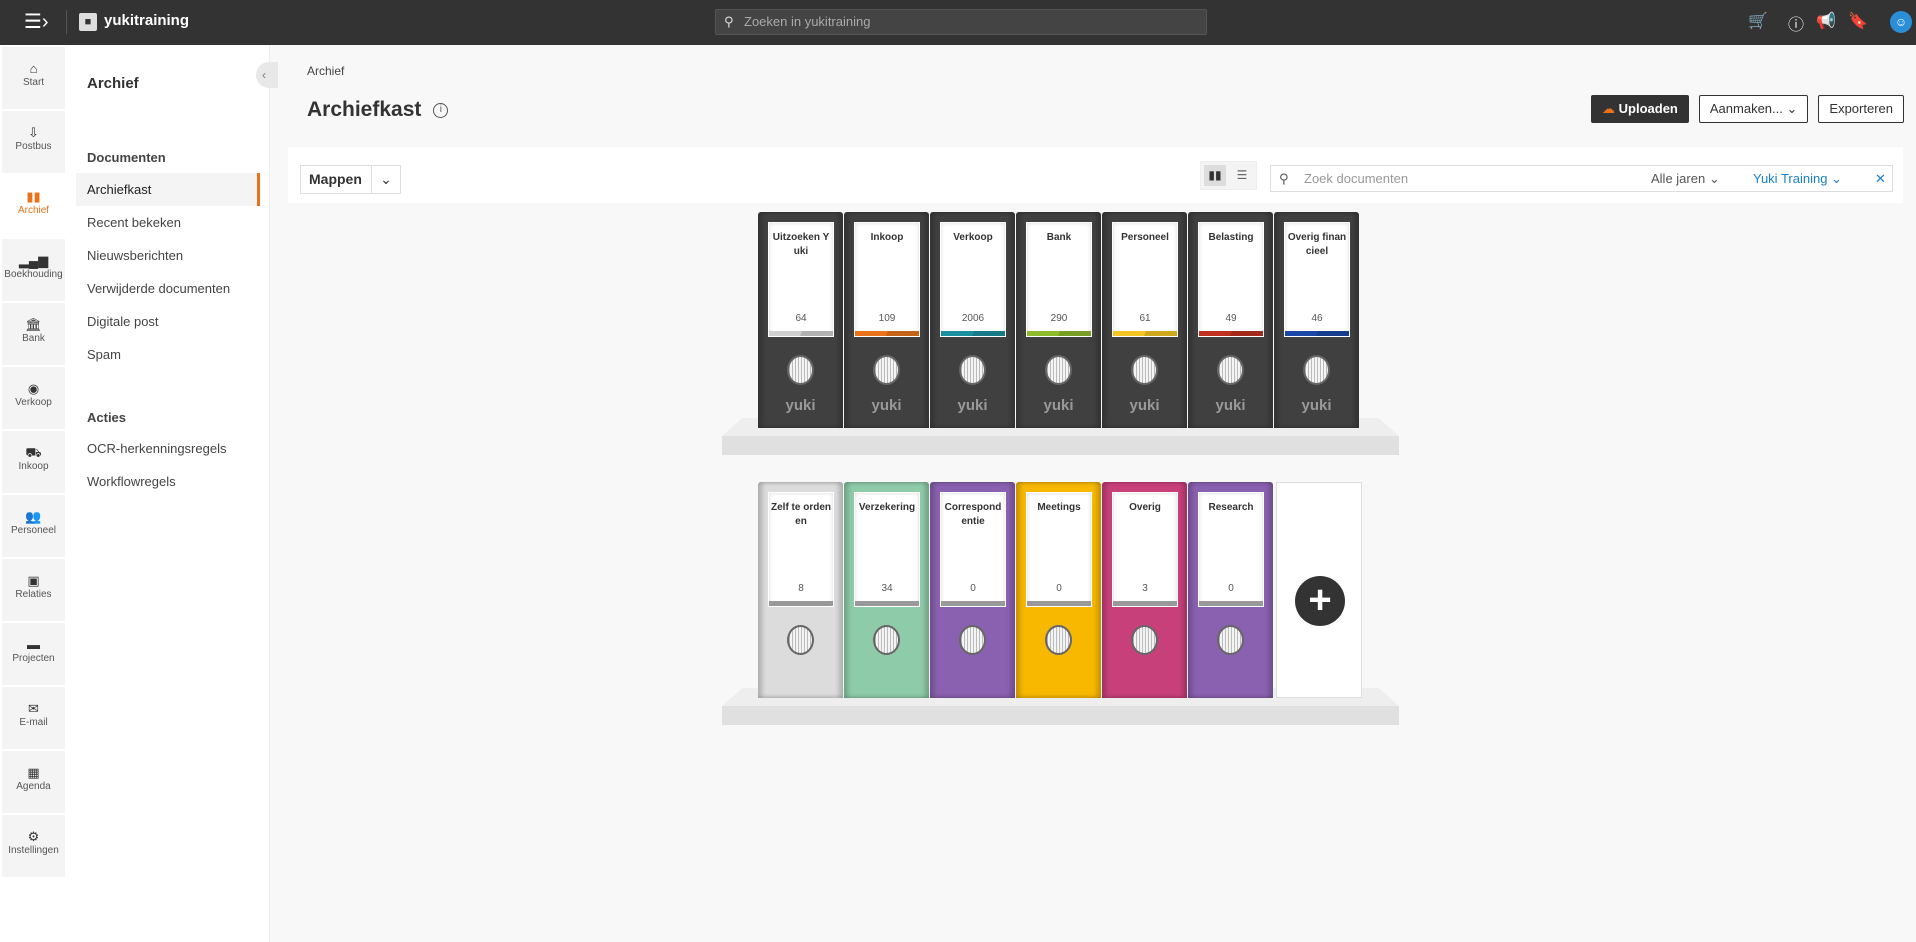  What do you see at coordinates (1861, 109) in the screenshot?
I see `export-button: Exporteren` at bounding box center [1861, 109].